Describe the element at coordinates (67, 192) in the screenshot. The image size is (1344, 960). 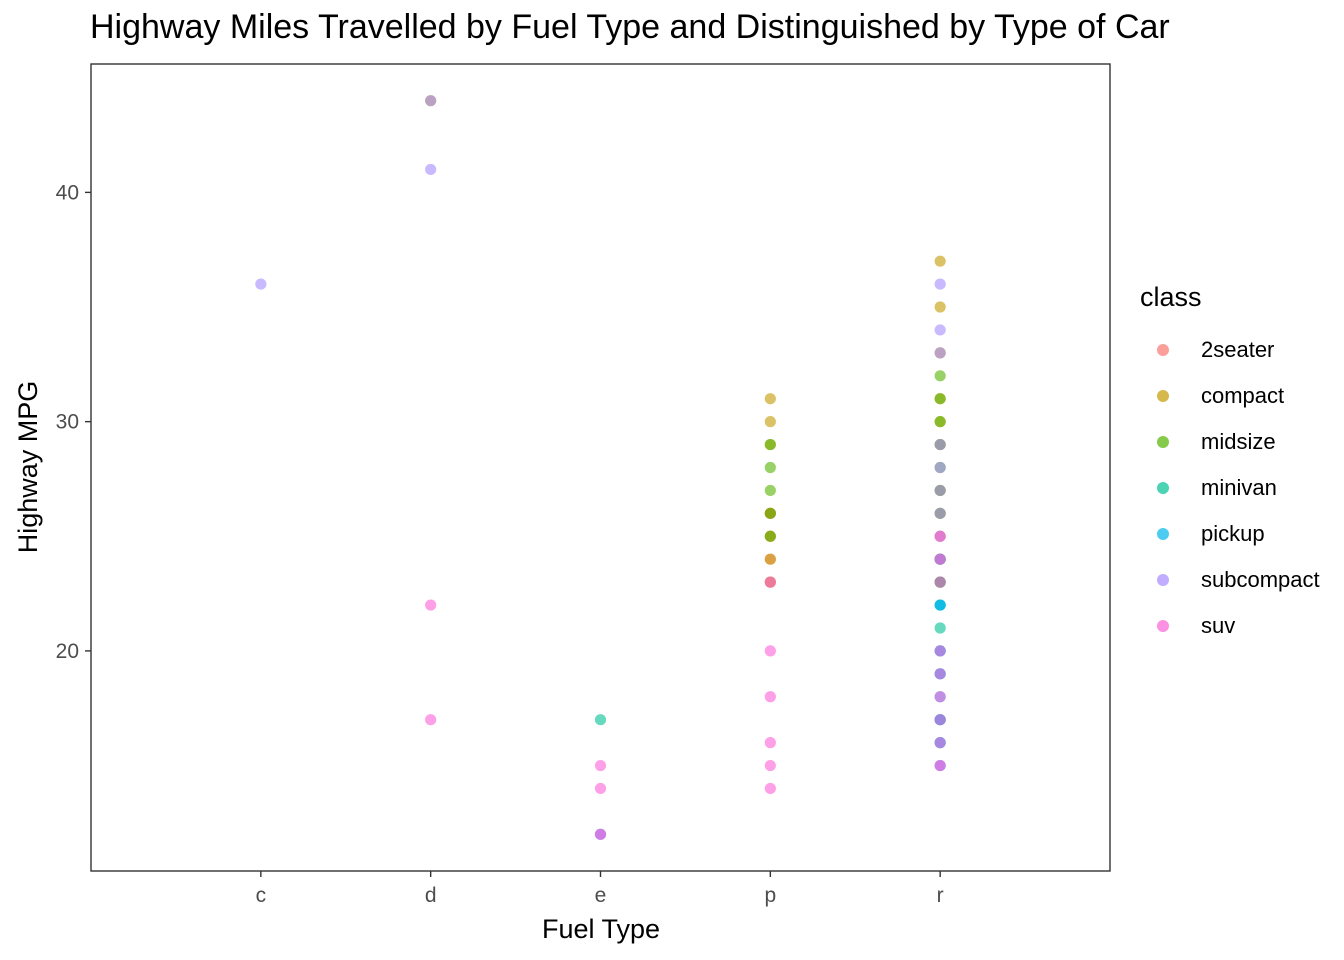
I see `y-tick-label: 40` at that location.